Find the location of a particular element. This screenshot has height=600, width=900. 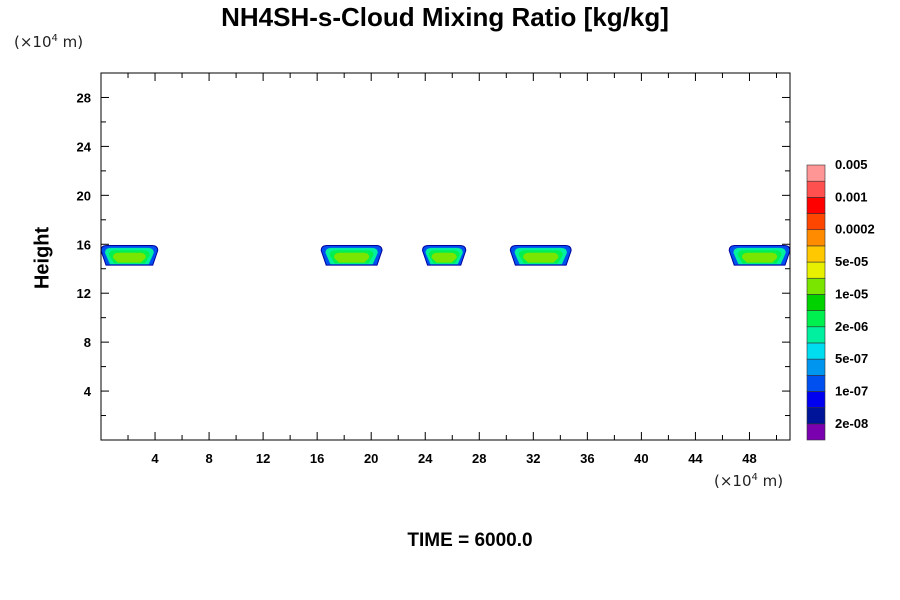

colorbar-label: 5e-05 is located at coordinates (851, 261).